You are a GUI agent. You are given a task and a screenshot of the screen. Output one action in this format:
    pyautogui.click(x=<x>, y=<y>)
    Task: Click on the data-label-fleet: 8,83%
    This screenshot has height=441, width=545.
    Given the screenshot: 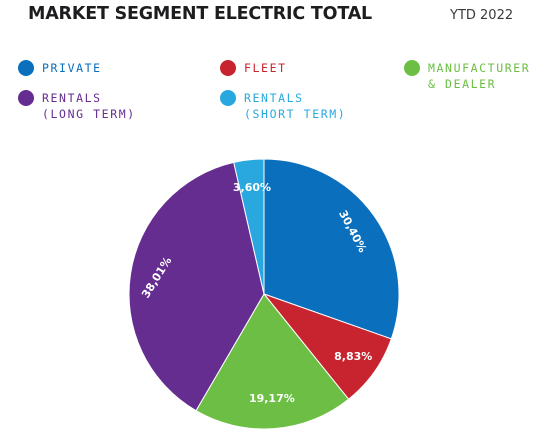 What is the action you would take?
    pyautogui.click(x=353, y=356)
    